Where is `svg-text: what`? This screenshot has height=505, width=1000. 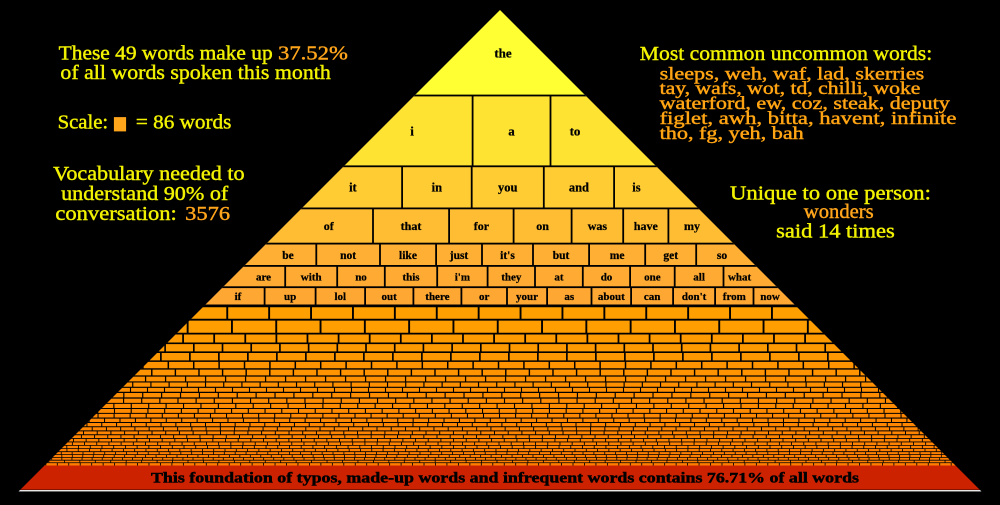
svg-text: what is located at coordinates (740, 277).